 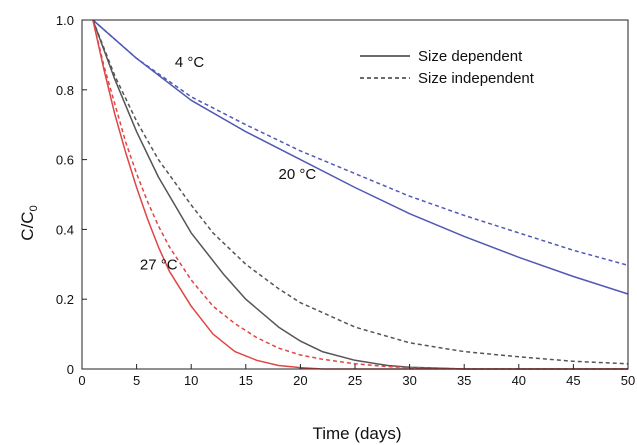 What do you see at coordinates (355, 380) in the screenshot?
I see `x-tick-label: 25` at bounding box center [355, 380].